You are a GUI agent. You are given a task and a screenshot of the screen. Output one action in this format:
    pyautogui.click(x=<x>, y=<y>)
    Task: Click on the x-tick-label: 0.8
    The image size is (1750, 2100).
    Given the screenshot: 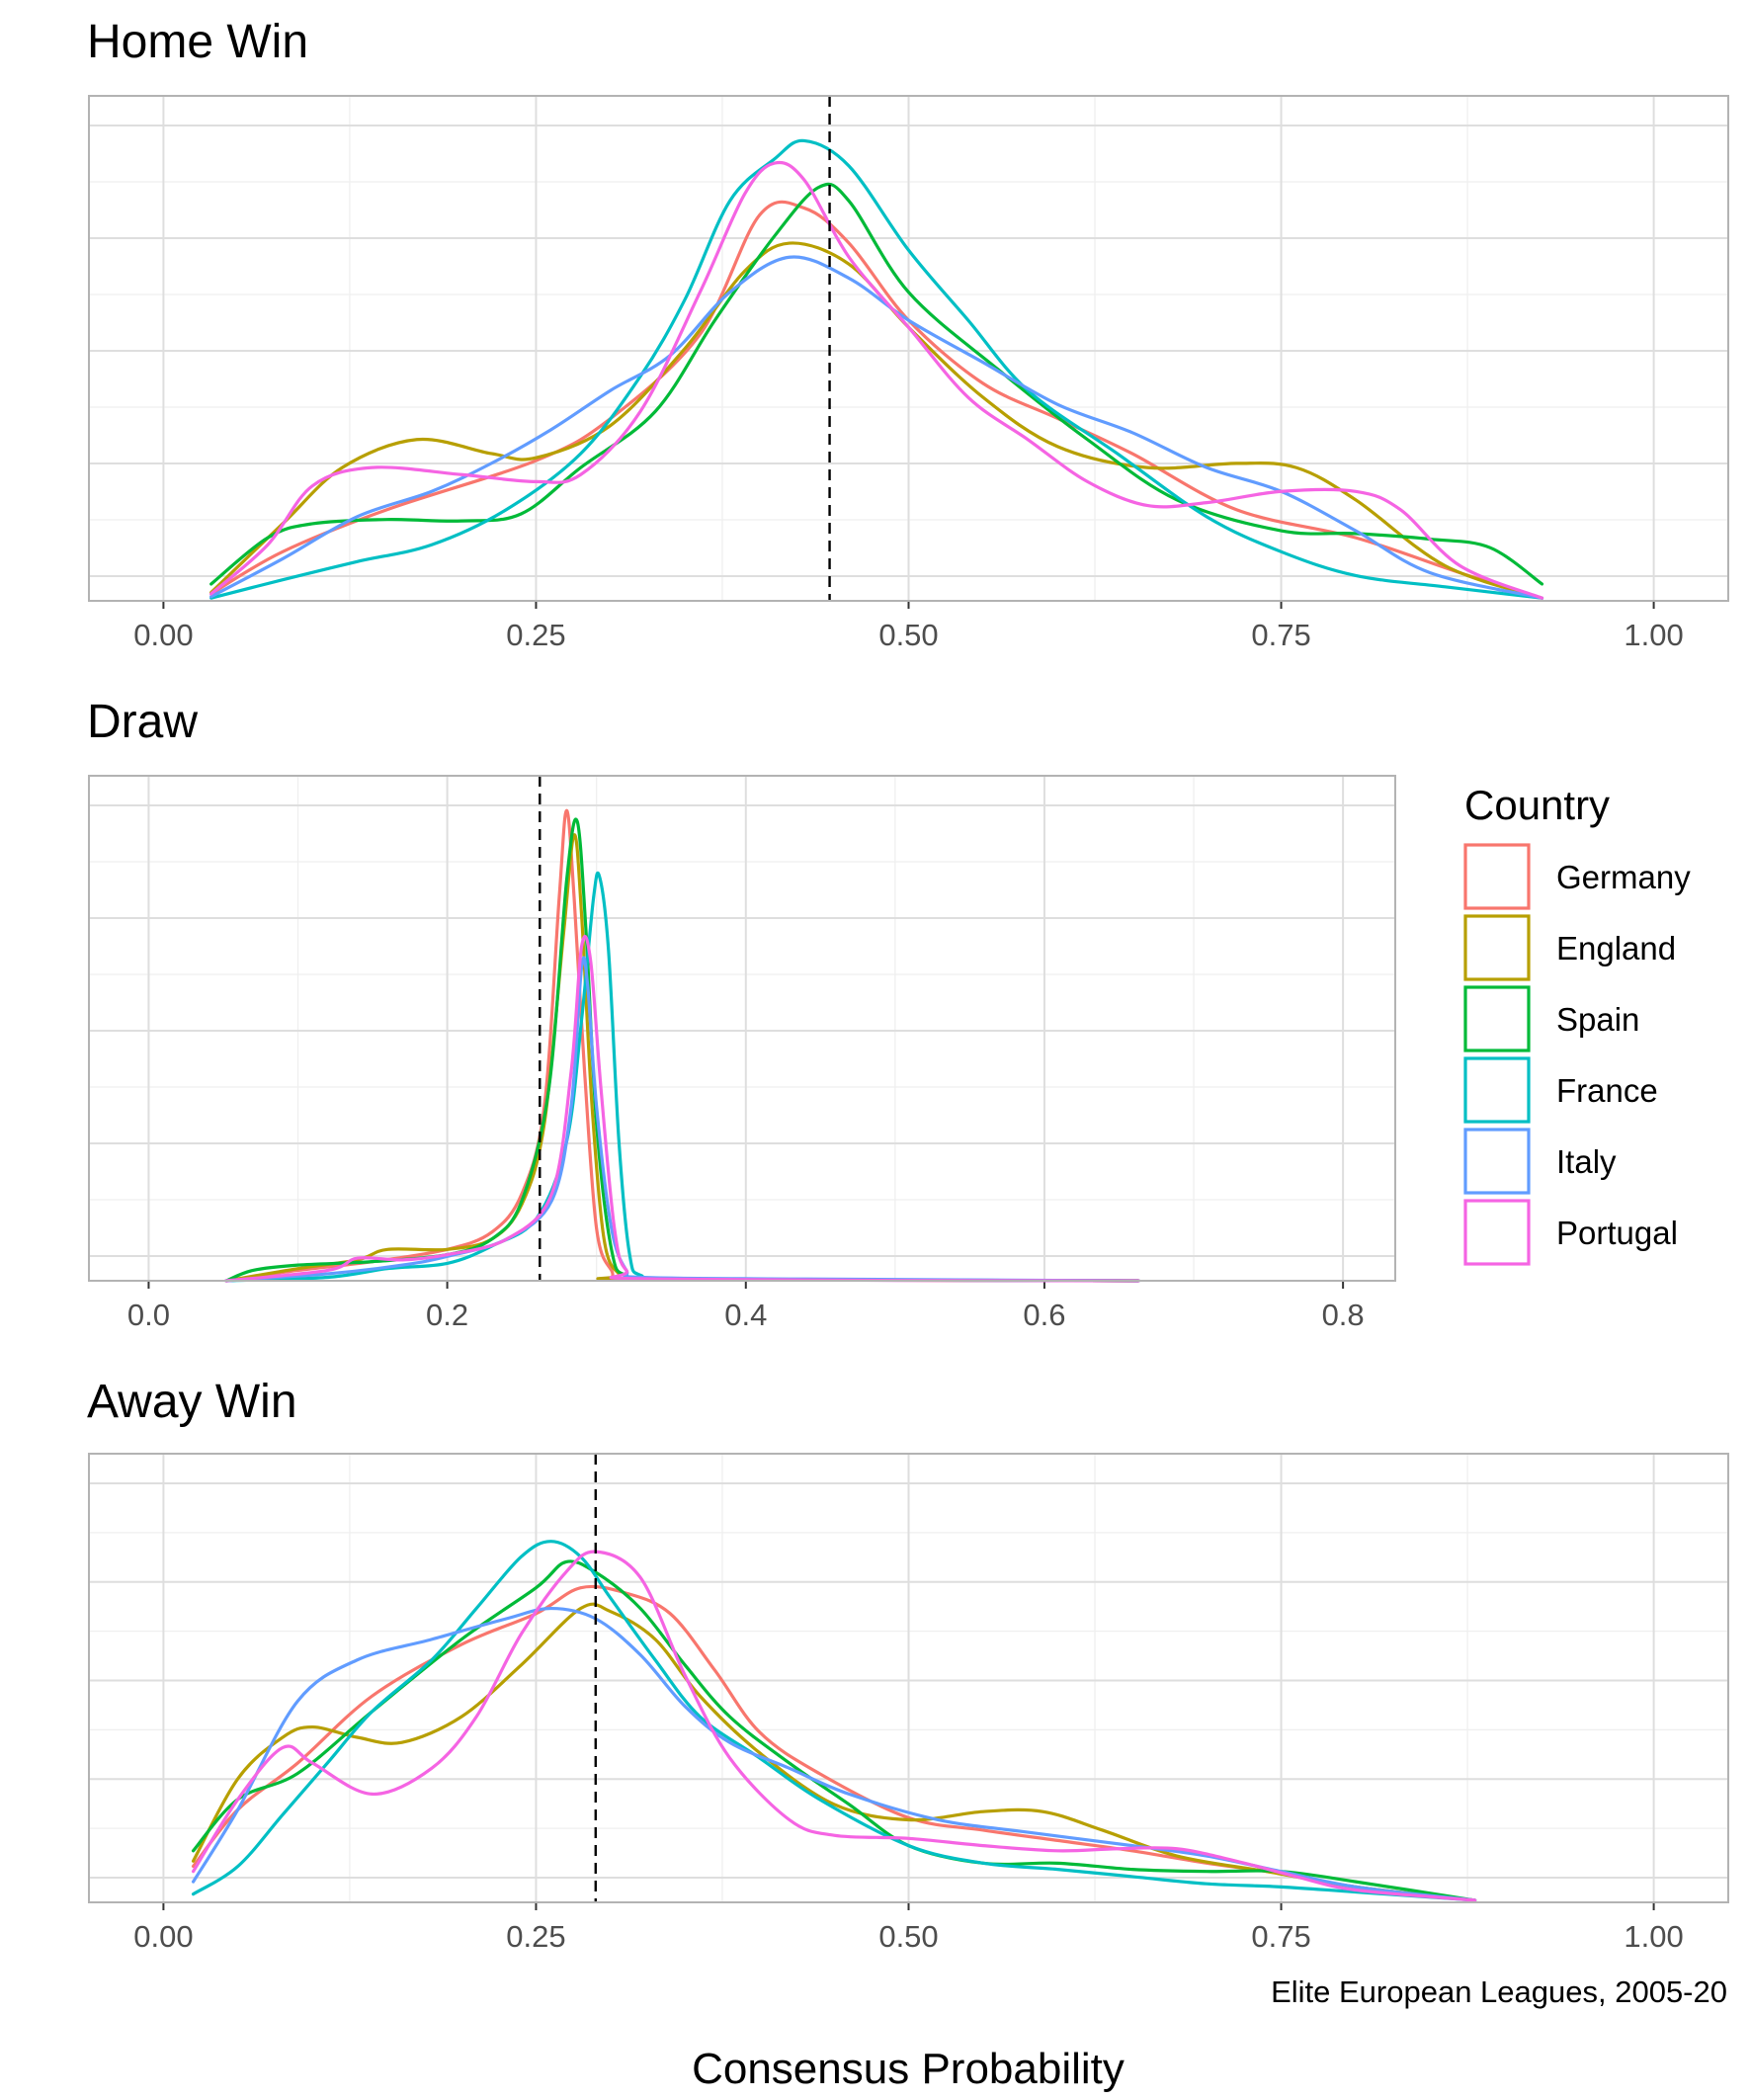 What is the action you would take?
    pyautogui.click(x=1343, y=1315)
    